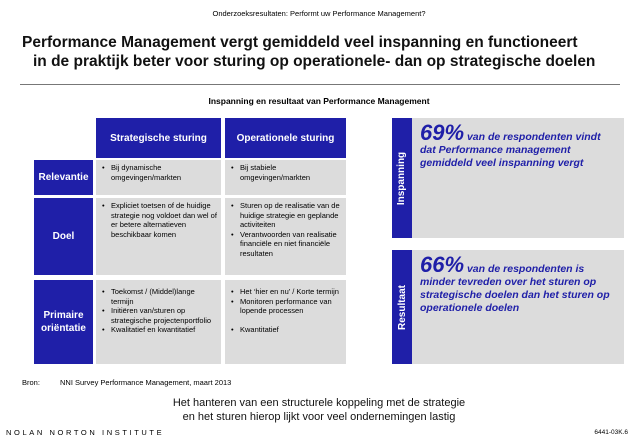 The image size is (638, 442). What do you see at coordinates (442, 264) in the screenshot?
I see `stat-percent-resultaat: 66%` at bounding box center [442, 264].